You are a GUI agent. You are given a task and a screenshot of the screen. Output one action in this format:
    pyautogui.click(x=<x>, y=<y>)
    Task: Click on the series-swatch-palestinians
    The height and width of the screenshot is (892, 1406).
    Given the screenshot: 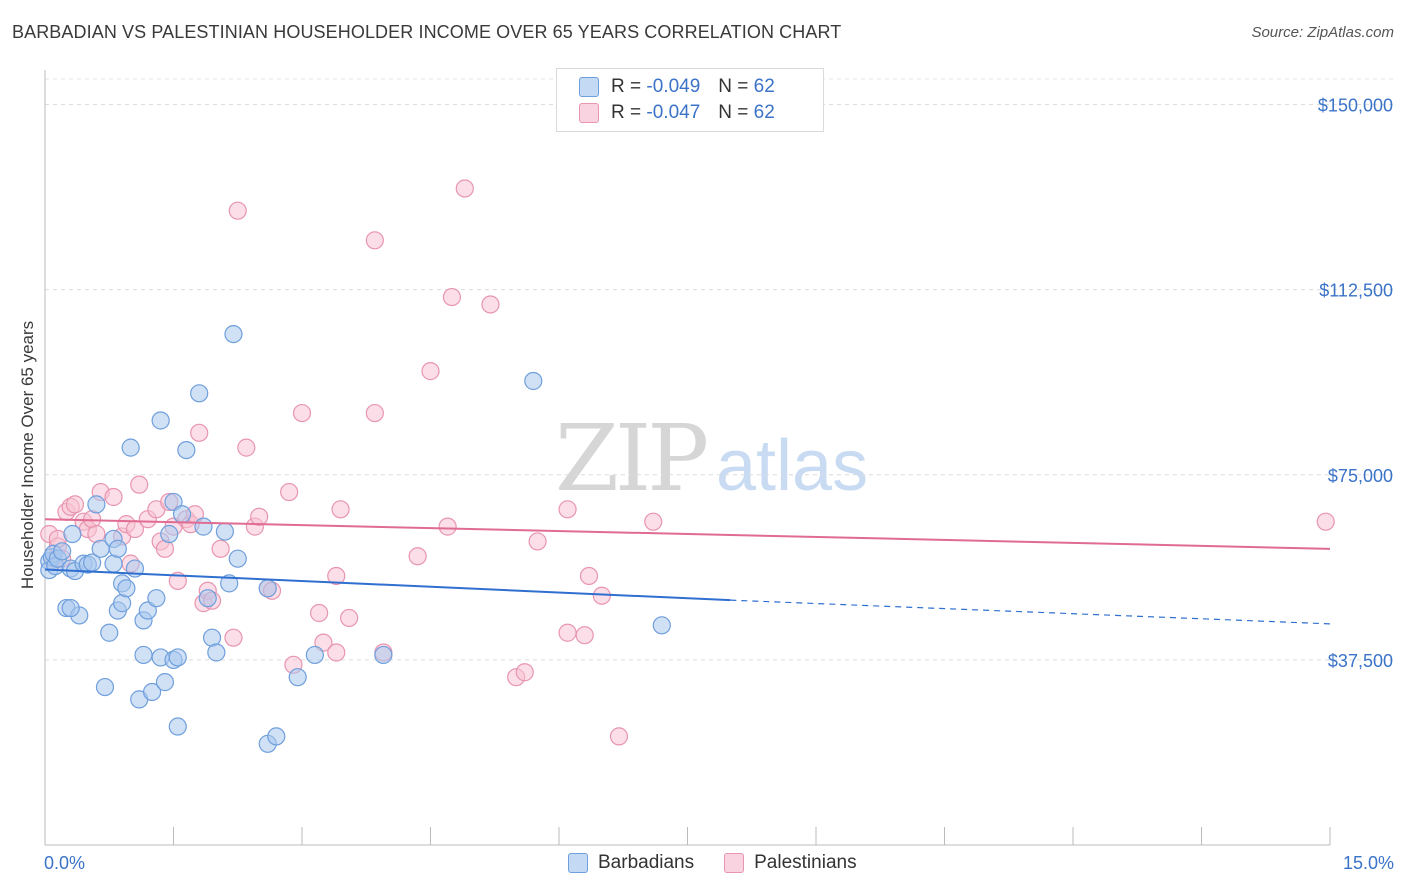 What is the action you would take?
    pyautogui.click(x=734, y=863)
    